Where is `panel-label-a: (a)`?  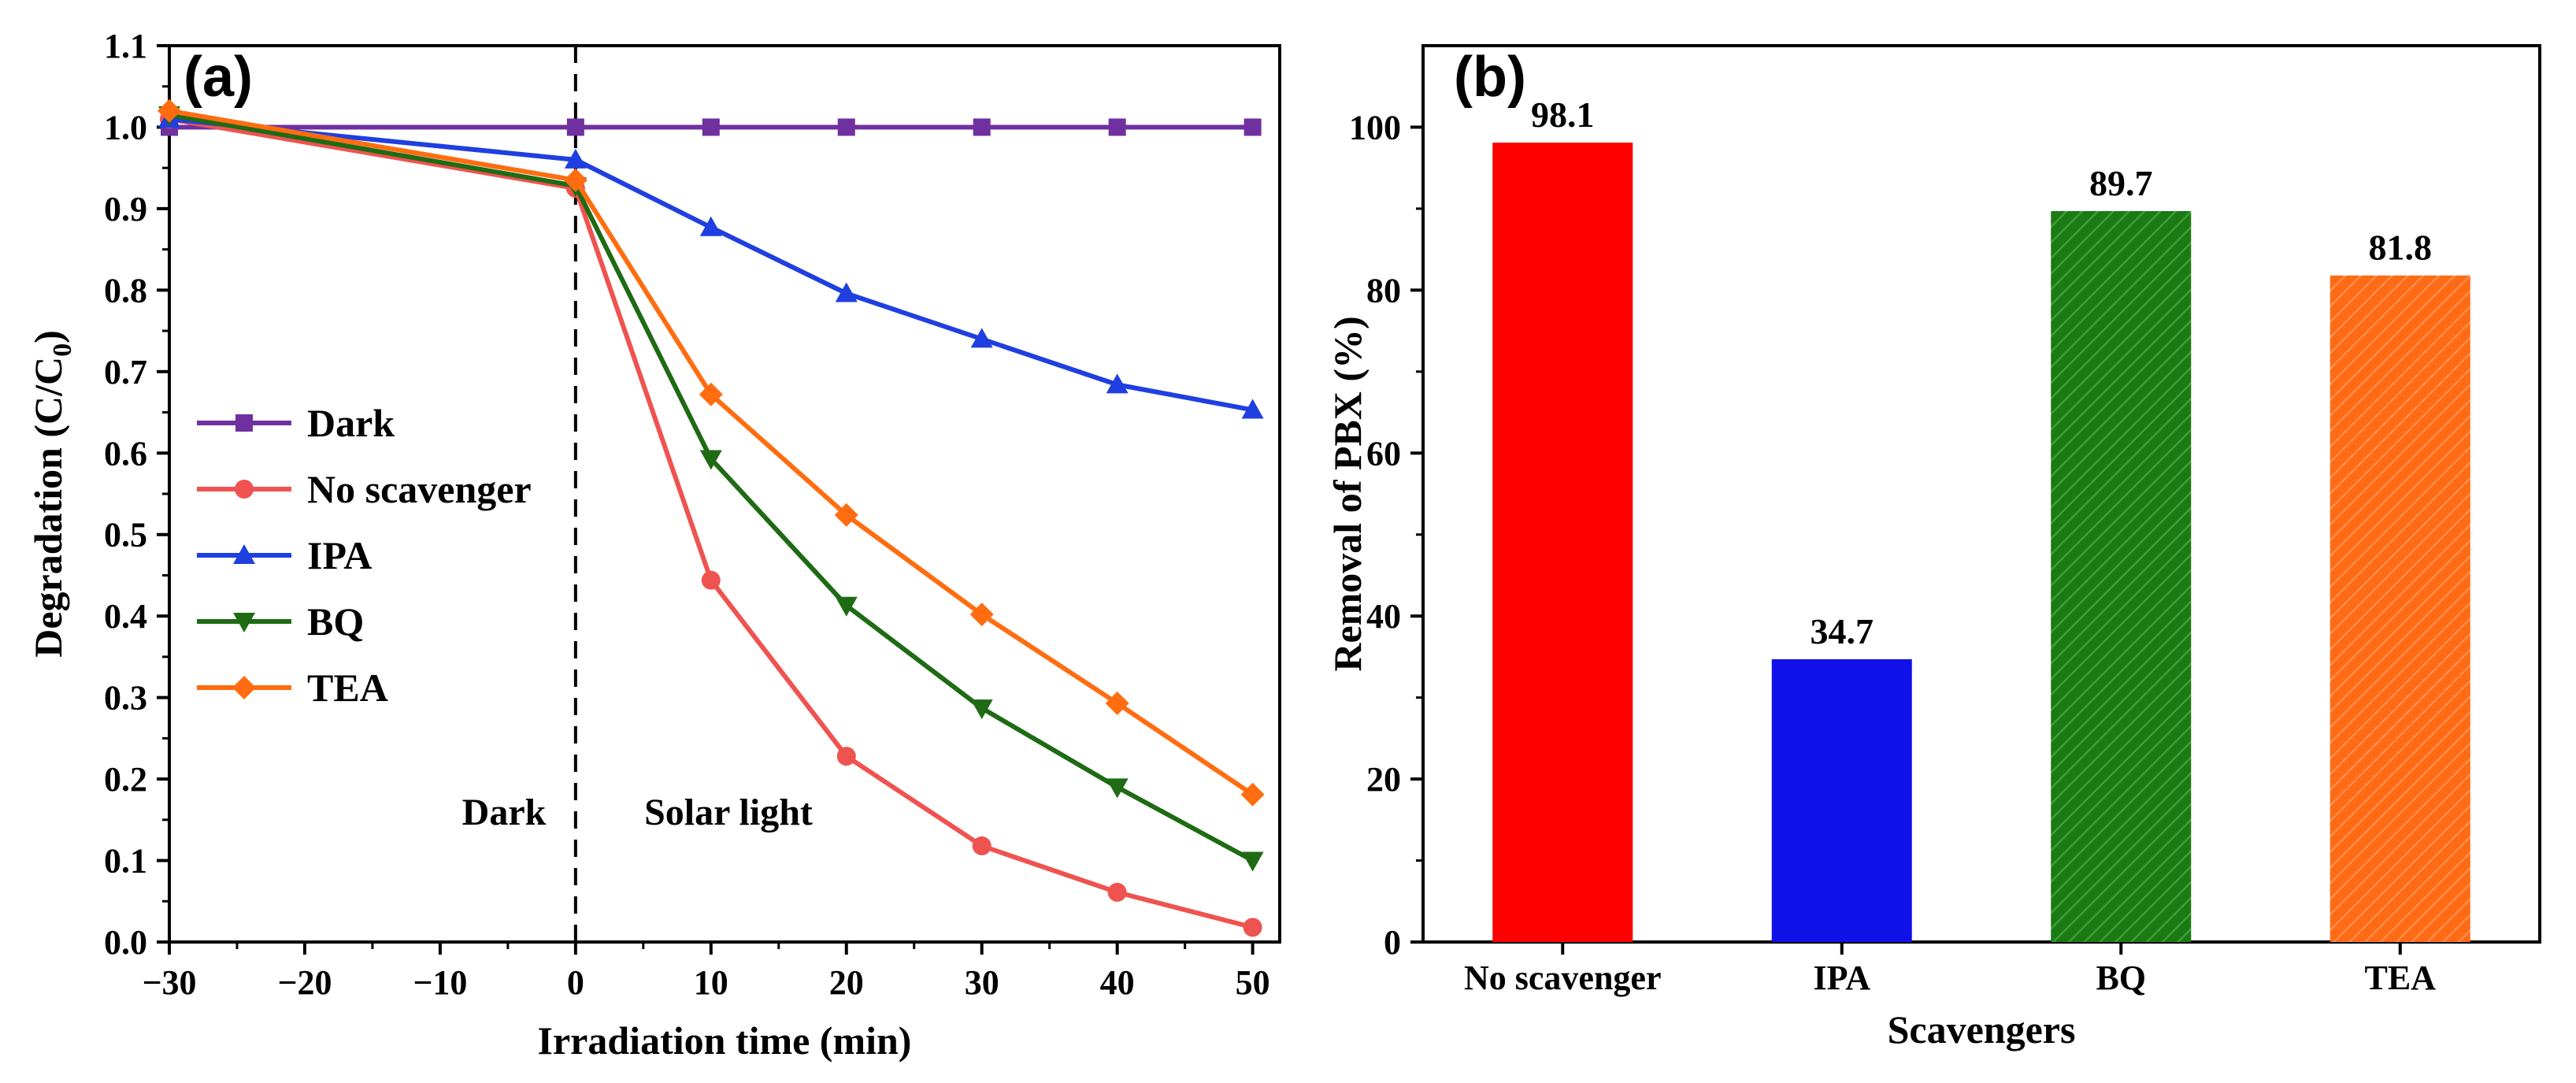
panel-label-a: (a) is located at coordinates (218, 77).